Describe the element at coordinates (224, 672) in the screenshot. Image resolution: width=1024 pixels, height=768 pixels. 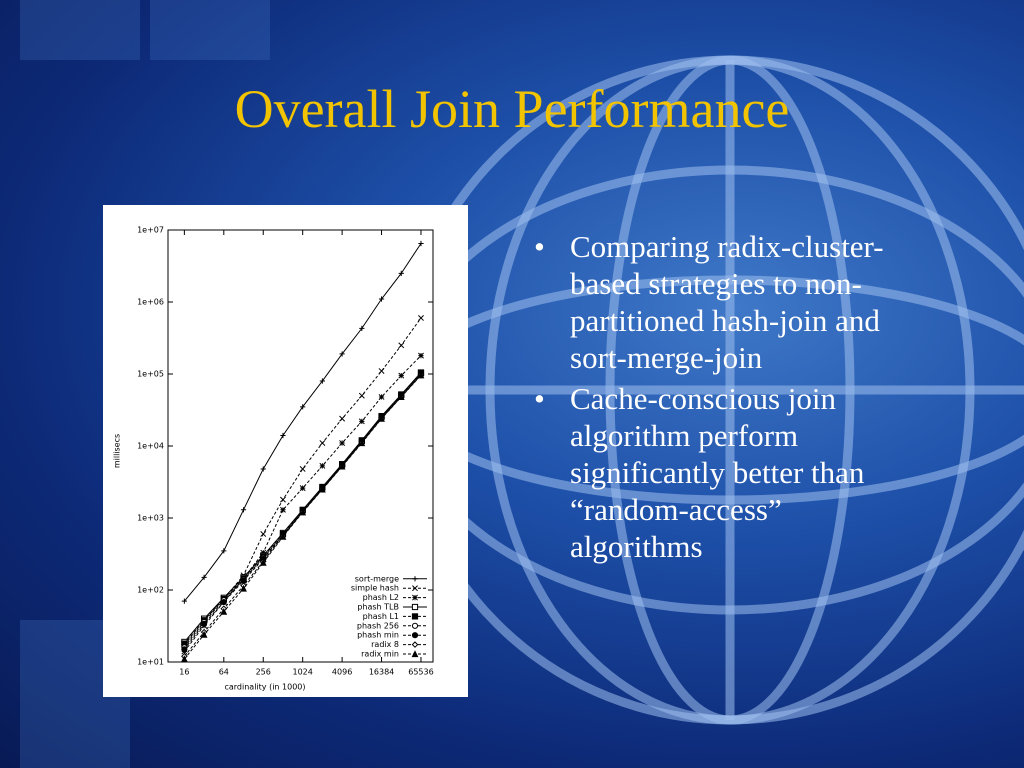
I see `x-tick-label: 64` at that location.